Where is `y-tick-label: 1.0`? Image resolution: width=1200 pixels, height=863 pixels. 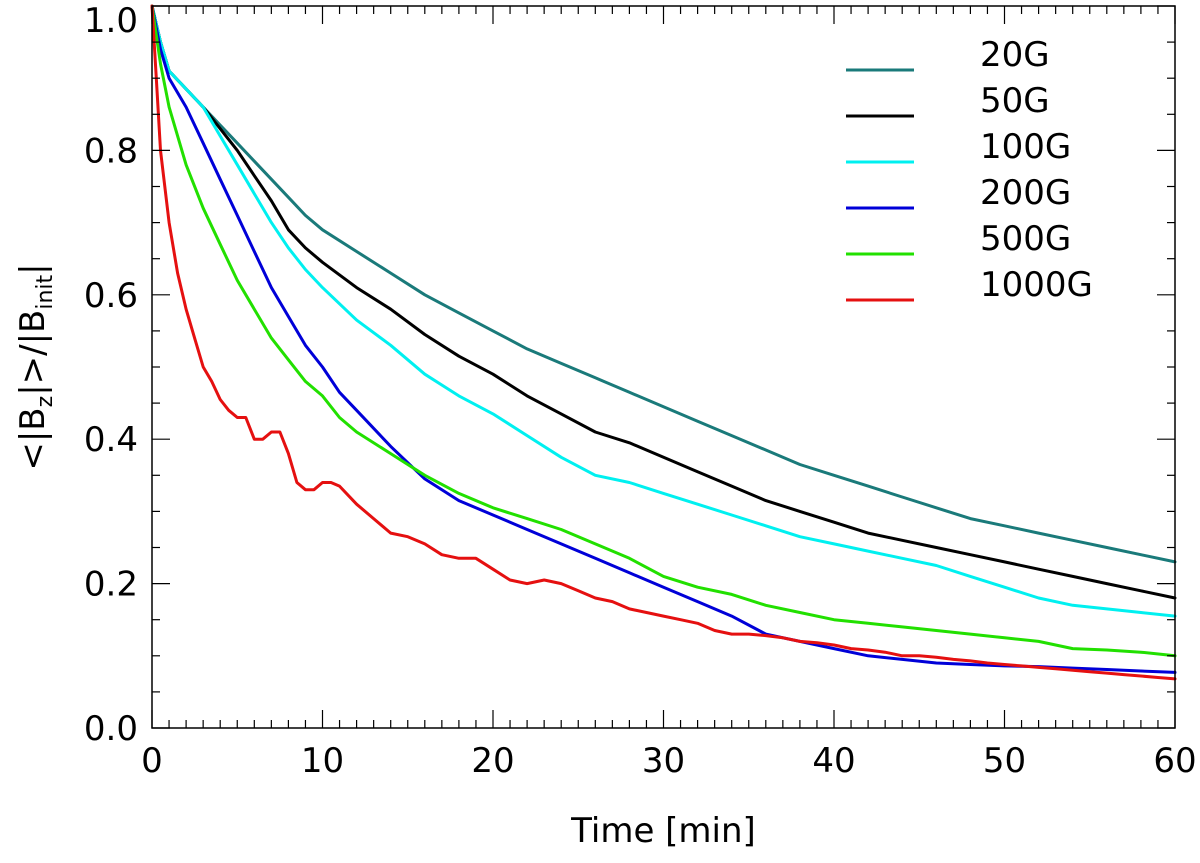 y-tick-label: 1.0 is located at coordinates (111, 21).